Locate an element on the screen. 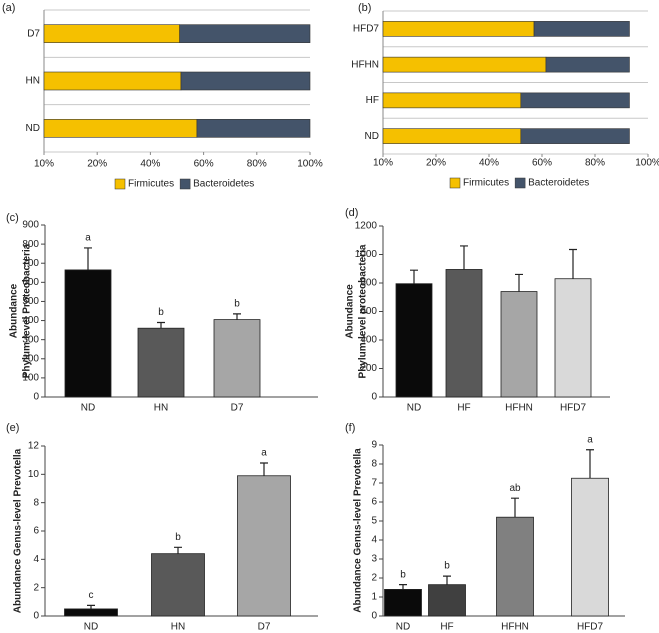  category-label: HFHN is located at coordinates (365, 64).